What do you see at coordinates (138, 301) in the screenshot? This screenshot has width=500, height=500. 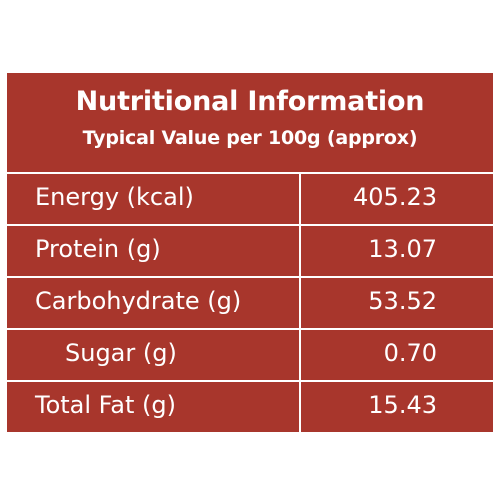 I see `nutrient-label: Carbohydrate (g)` at bounding box center [138, 301].